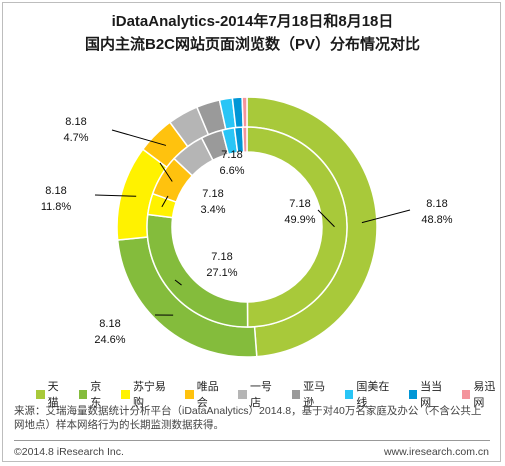 The image size is (505, 466). I want to click on legend-label-7: 当当网, so click(431, 395).